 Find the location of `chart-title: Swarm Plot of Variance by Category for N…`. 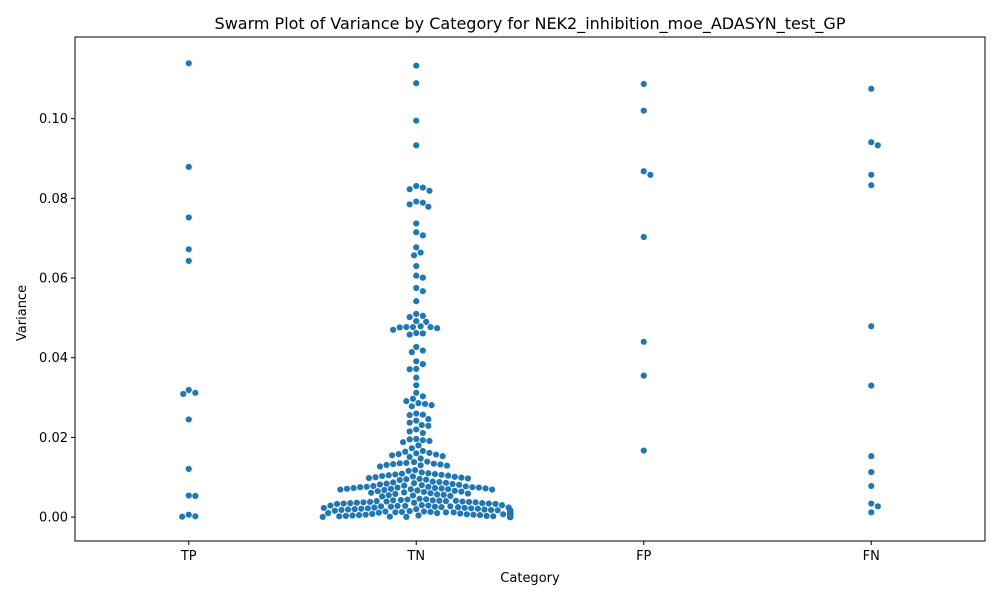

chart-title: Swarm Plot of Variance by Category for N… is located at coordinates (530, 24).